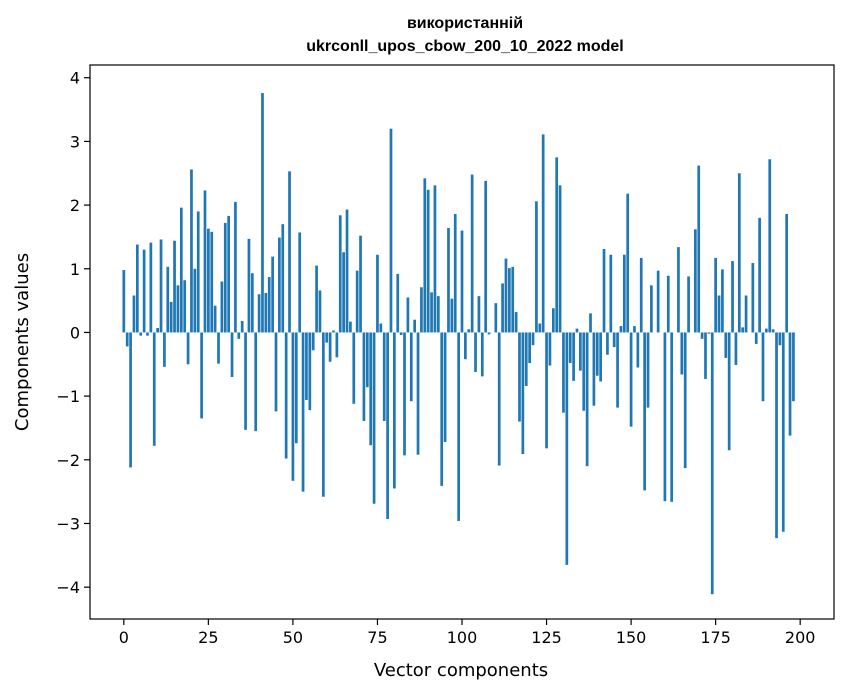 This screenshot has width=847, height=696. I want to click on x-axis-label: Vector components, so click(461, 670).